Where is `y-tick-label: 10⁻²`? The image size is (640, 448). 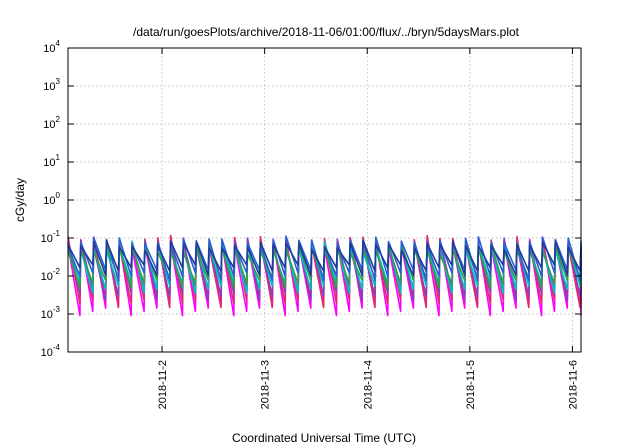 y-tick-label: 10⁻² is located at coordinates (51, 275).